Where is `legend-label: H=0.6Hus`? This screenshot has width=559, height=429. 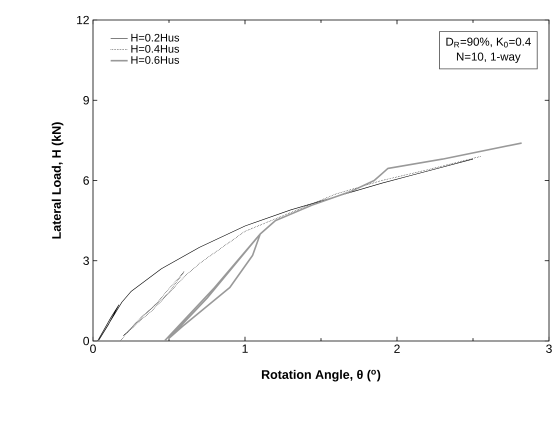 legend-label: H=0.6Hus is located at coordinates (155, 60).